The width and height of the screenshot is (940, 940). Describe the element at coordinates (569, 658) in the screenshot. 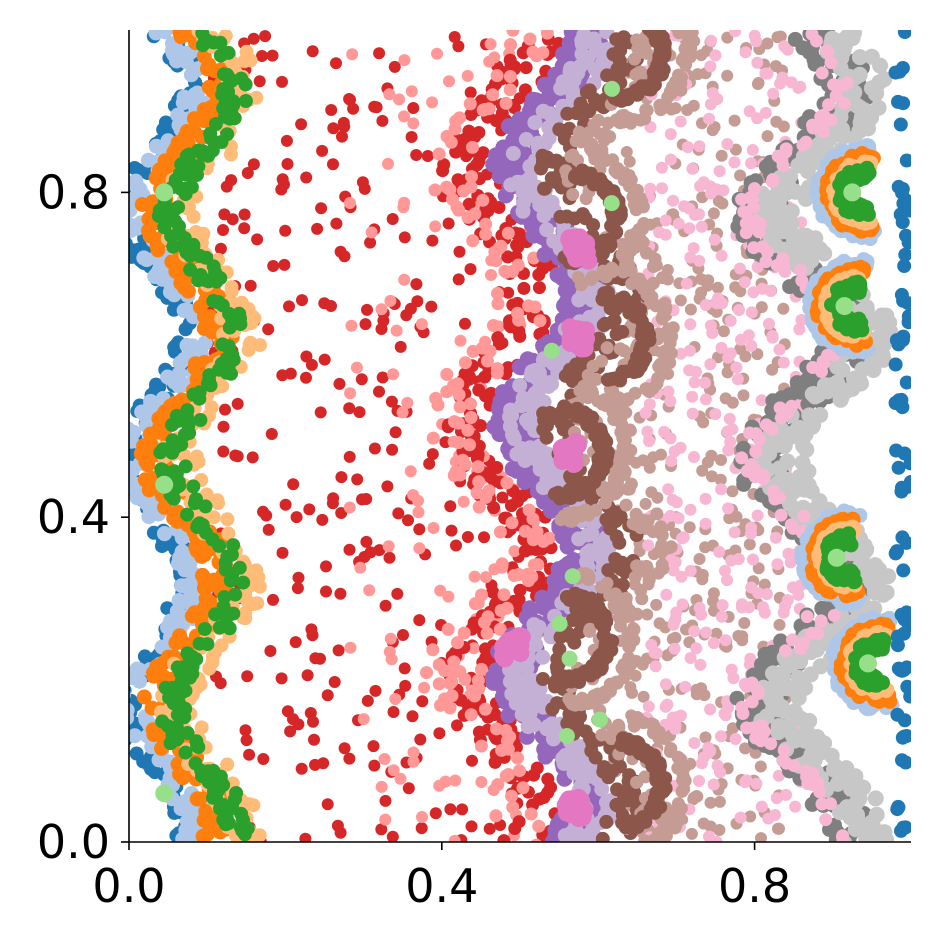

I see `light-green-point` at that location.